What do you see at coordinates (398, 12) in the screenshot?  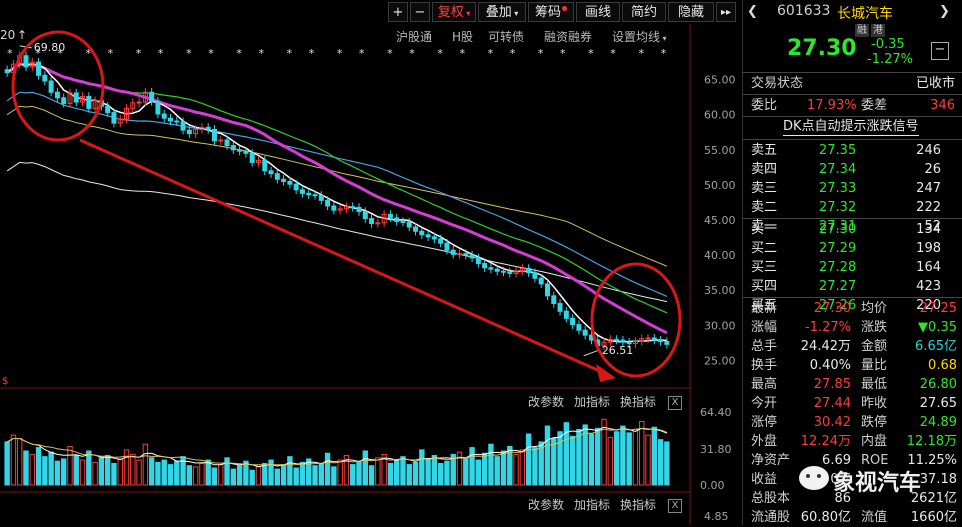 I see `zoom-in-button: +` at bounding box center [398, 12].